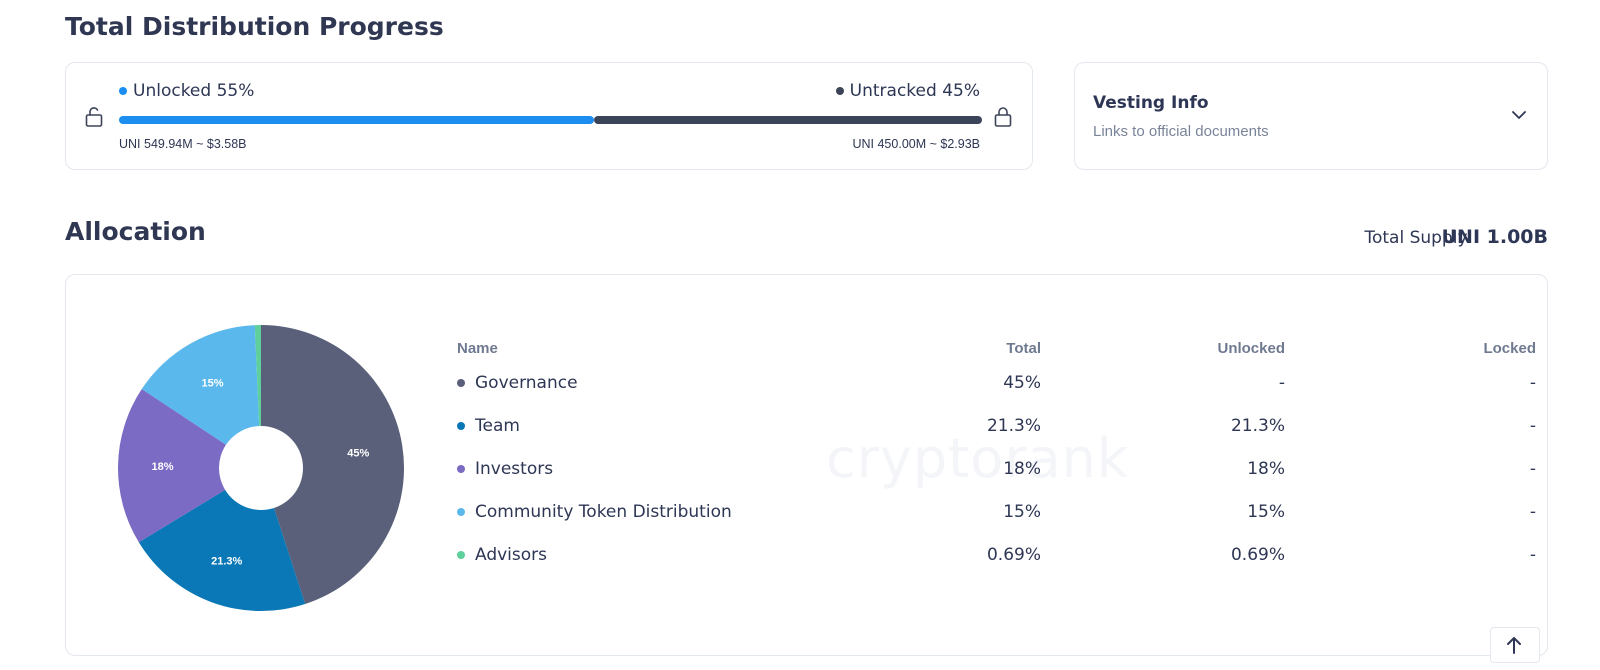  I want to click on row-name: Governance, so click(517, 383).